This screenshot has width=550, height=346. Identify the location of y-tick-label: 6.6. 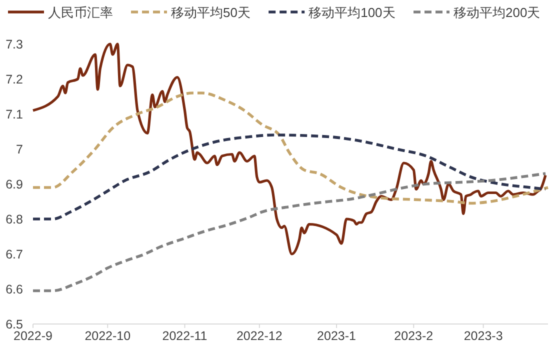
(15, 289).